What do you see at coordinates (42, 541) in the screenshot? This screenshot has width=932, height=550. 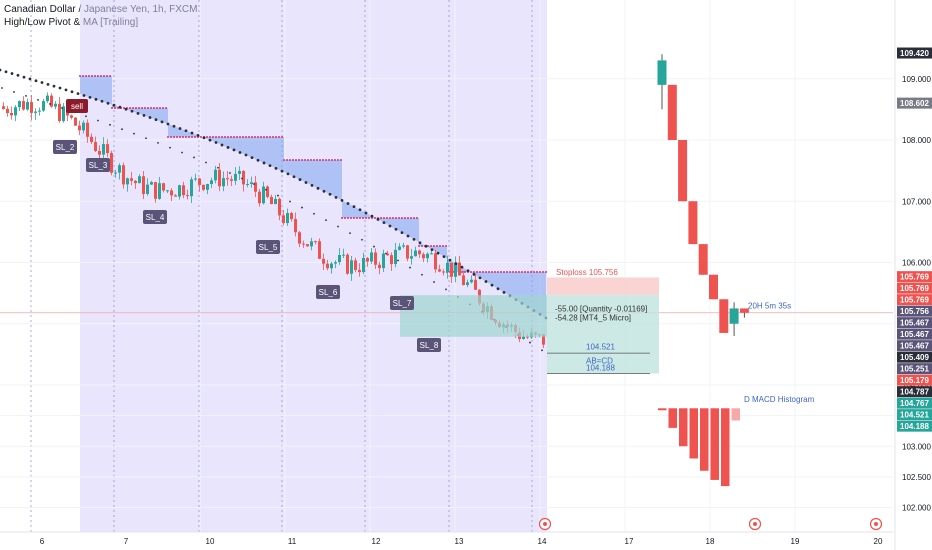 I see `x-tick-label: 6` at bounding box center [42, 541].